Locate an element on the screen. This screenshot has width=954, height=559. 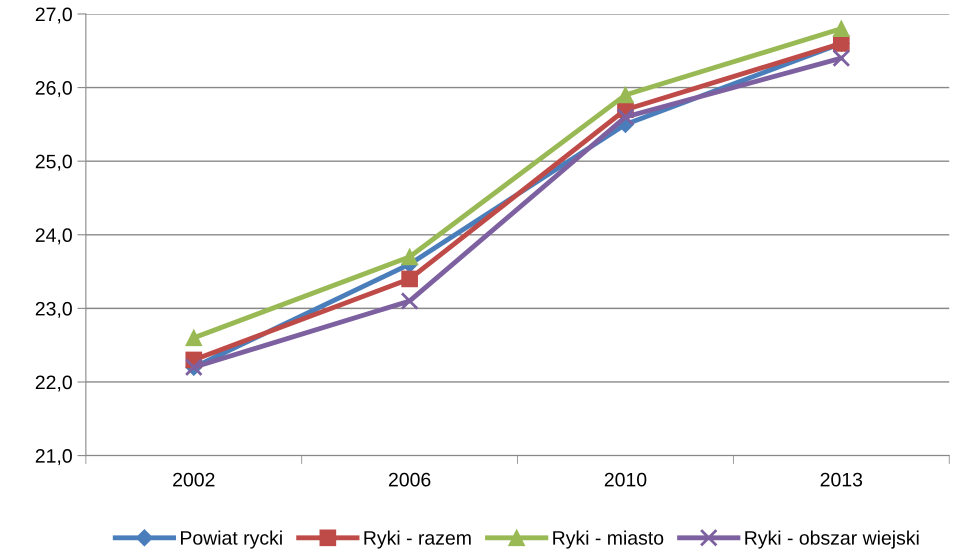
legend-label: Ryki - miasto is located at coordinates (608, 539).